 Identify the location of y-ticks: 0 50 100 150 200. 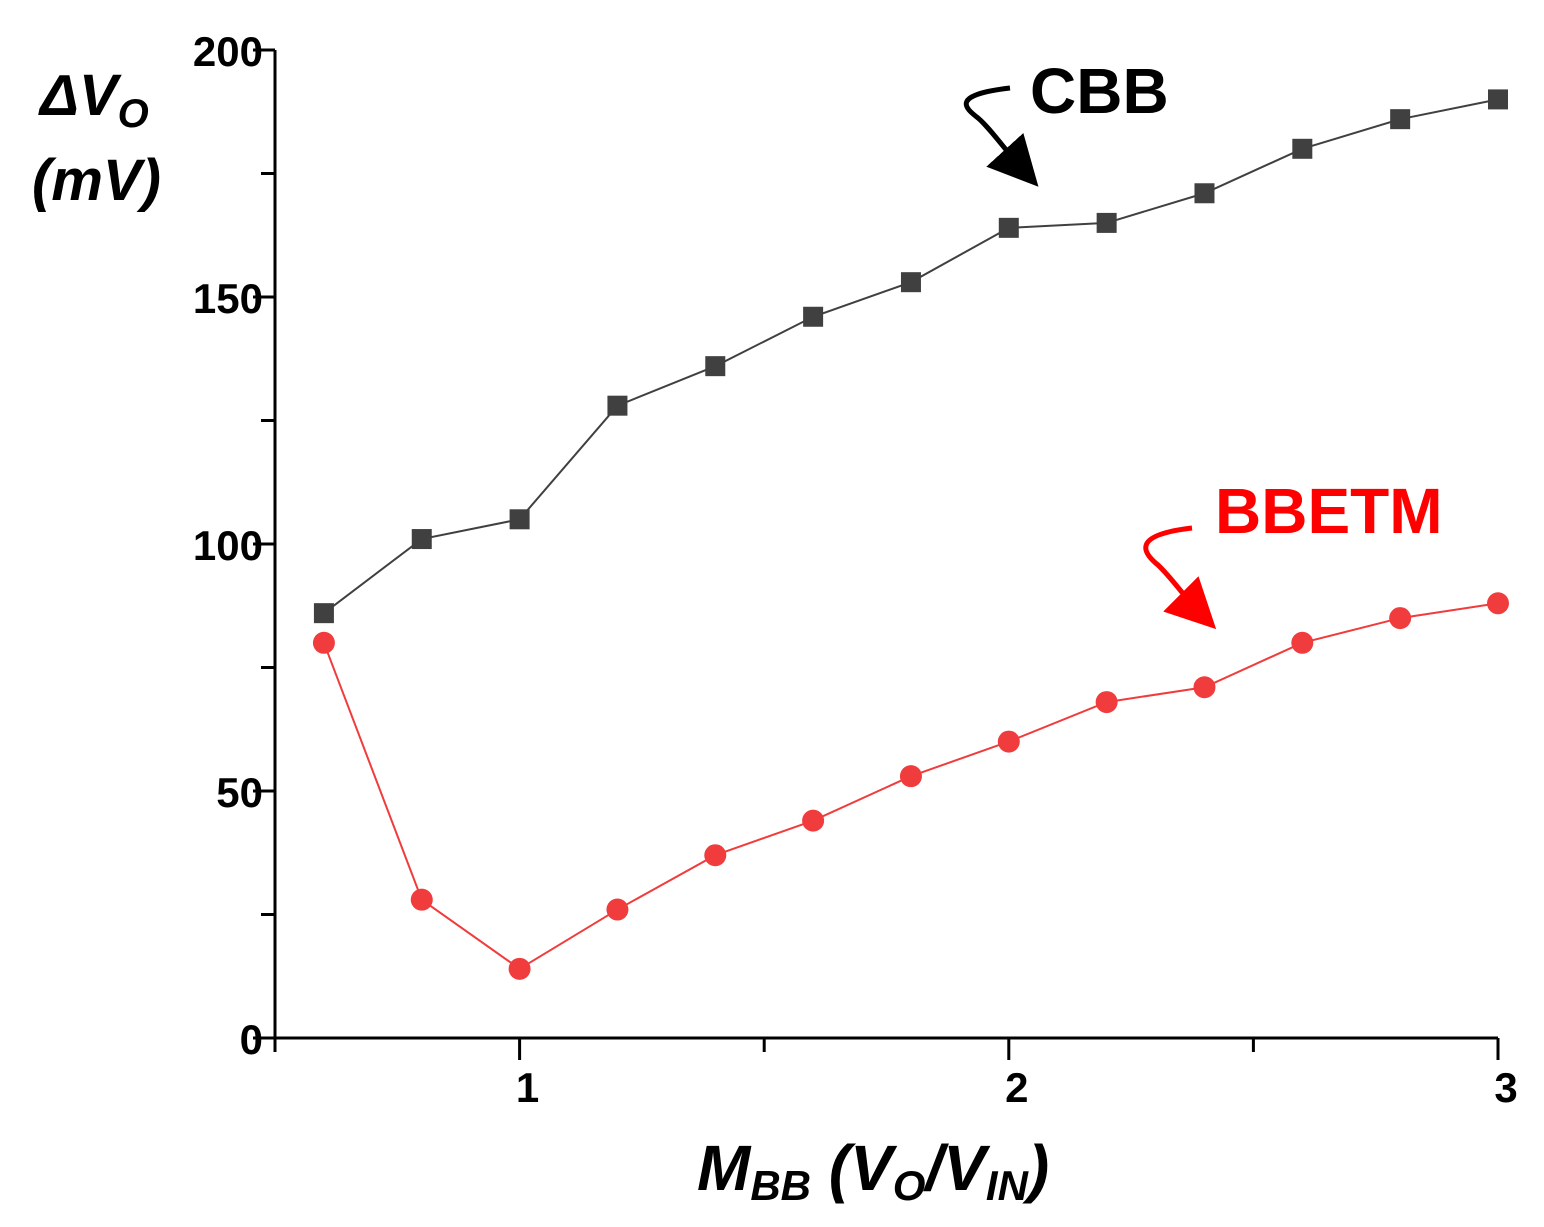
(234, 545).